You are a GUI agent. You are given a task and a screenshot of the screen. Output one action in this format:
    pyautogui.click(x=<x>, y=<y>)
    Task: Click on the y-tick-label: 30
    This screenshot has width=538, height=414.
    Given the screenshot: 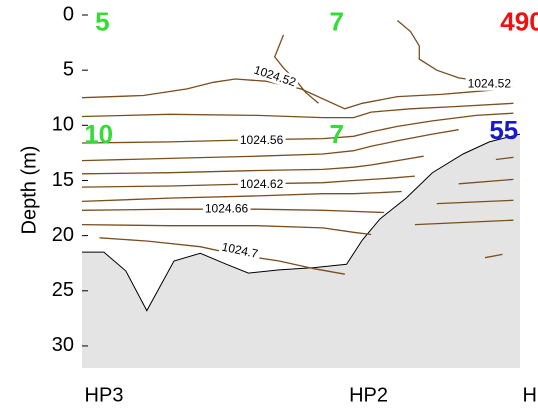 What is the action you would take?
    pyautogui.click(x=63, y=345)
    